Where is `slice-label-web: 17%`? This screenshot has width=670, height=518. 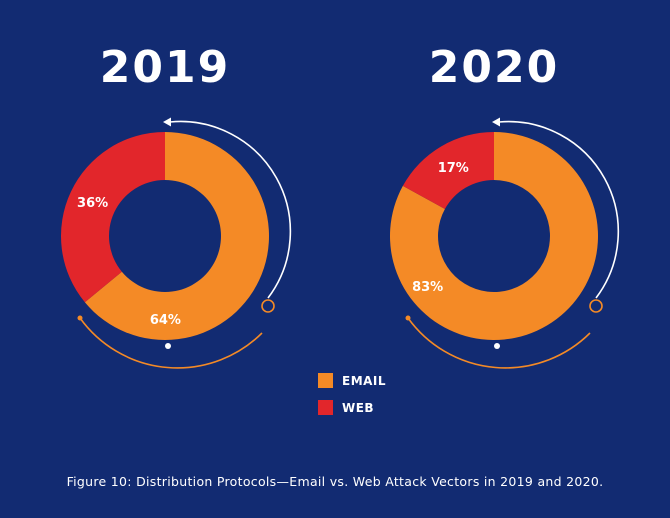 slice-label-web: 17% is located at coordinates (453, 168).